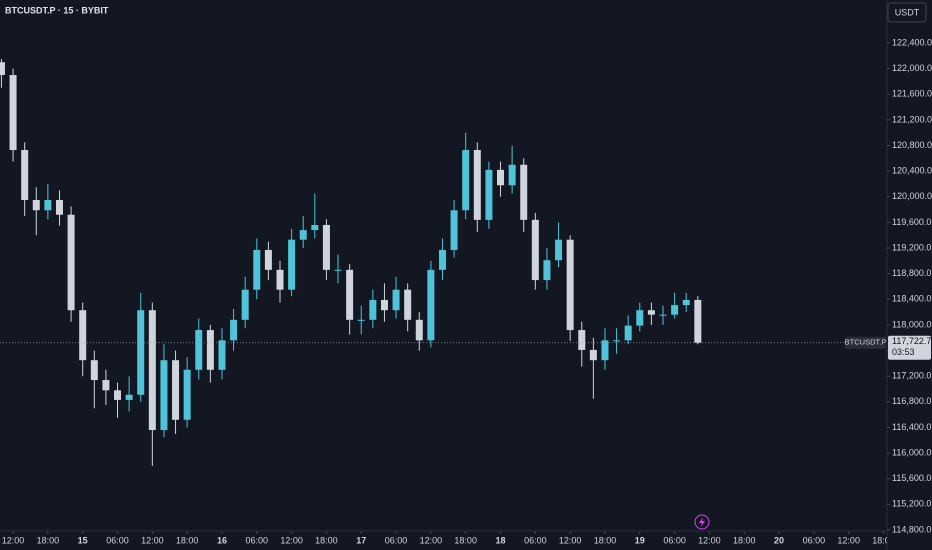 The height and width of the screenshot is (550, 932). I want to click on x-tick-label: 17, so click(361, 540).